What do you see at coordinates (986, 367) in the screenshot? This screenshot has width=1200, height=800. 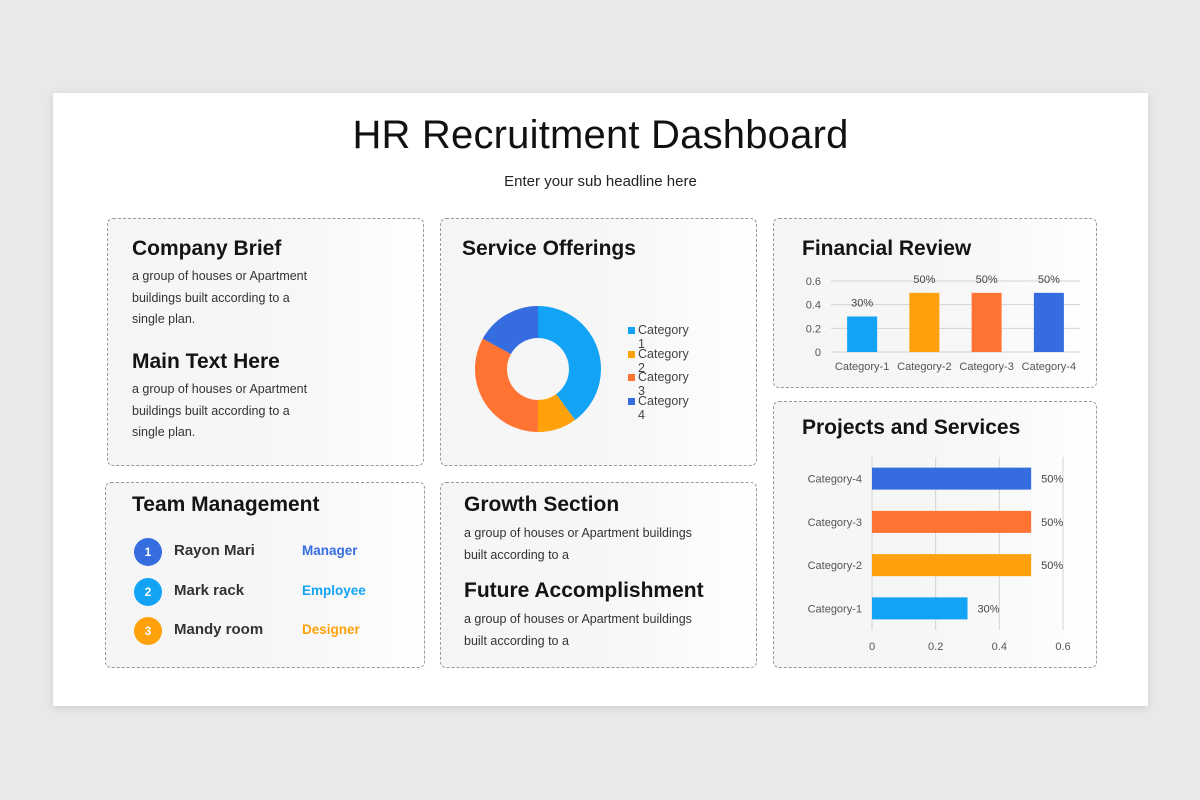 I see `x-tick-label: Category-3` at bounding box center [986, 367].